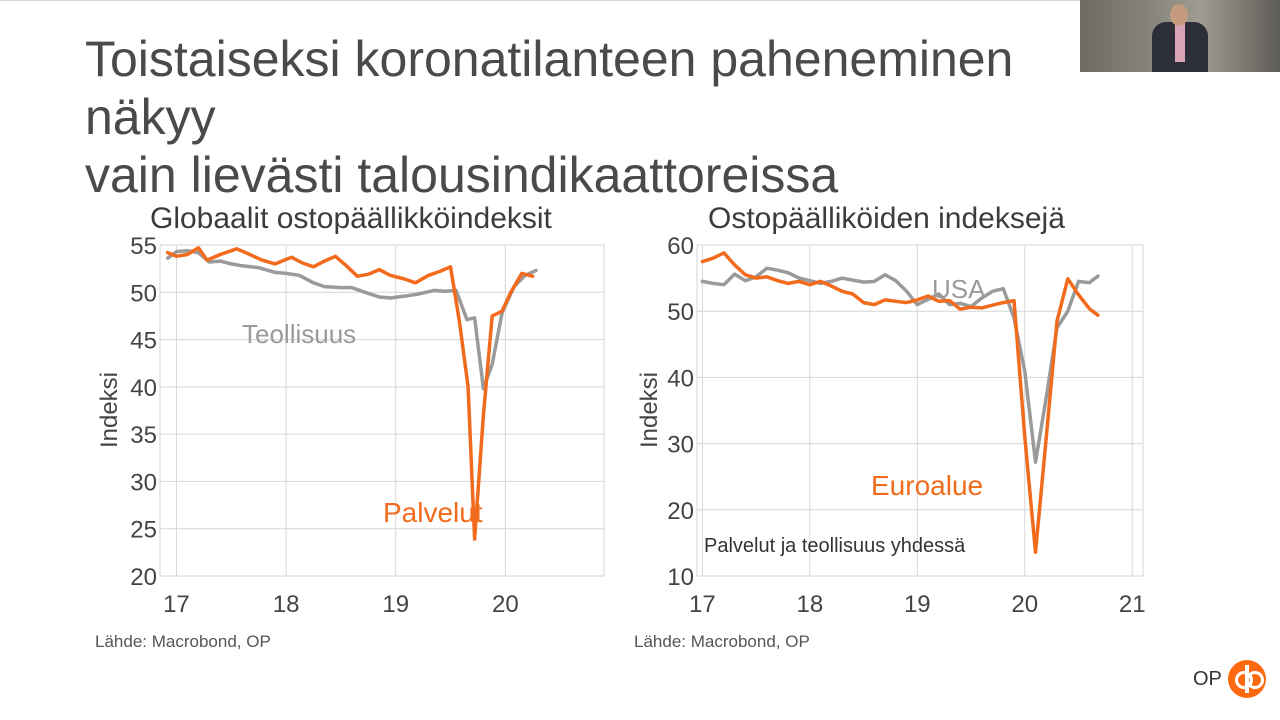 This screenshot has width=1280, height=720. What do you see at coordinates (143, 435) in the screenshot?
I see `y-tick-label: 35` at bounding box center [143, 435].